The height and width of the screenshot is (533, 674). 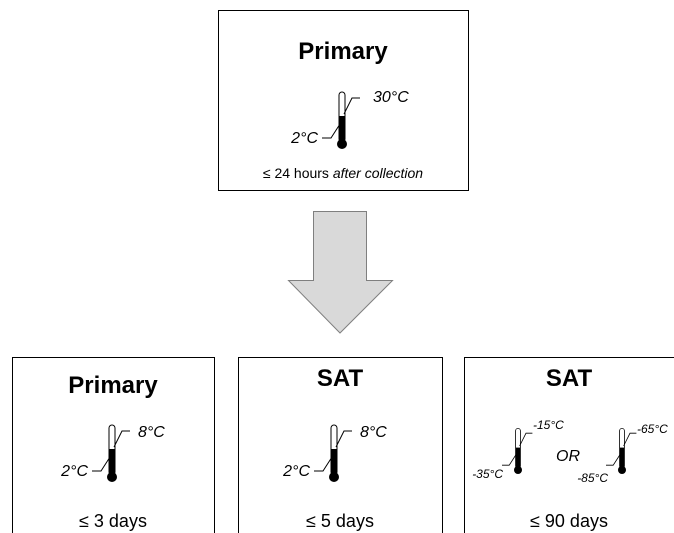 I want to click on box-title: Primary, so click(x=113, y=385).